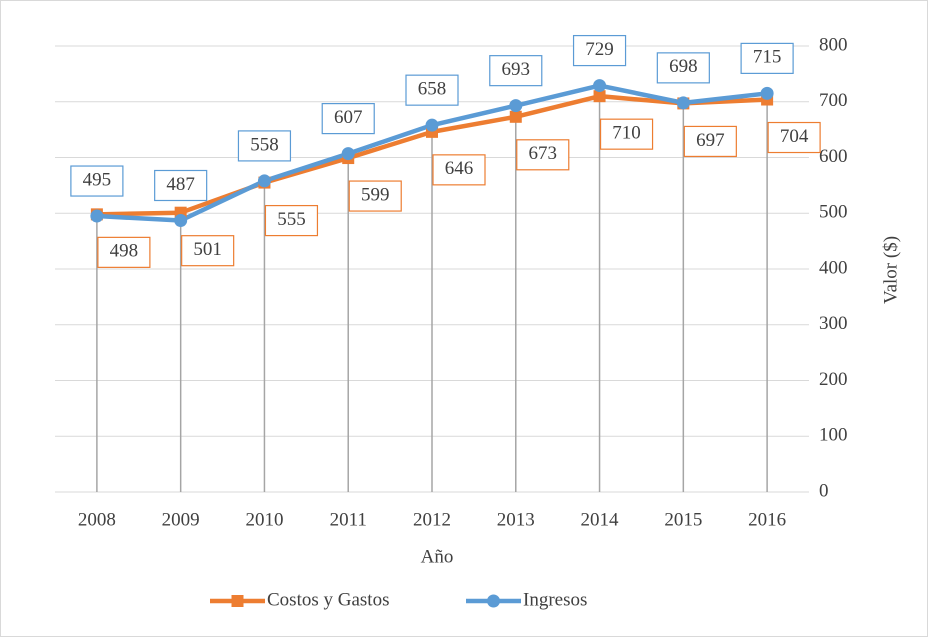 The height and width of the screenshot is (637, 928). What do you see at coordinates (264, 519) in the screenshot?
I see `x-tick-label: 2010` at bounding box center [264, 519].